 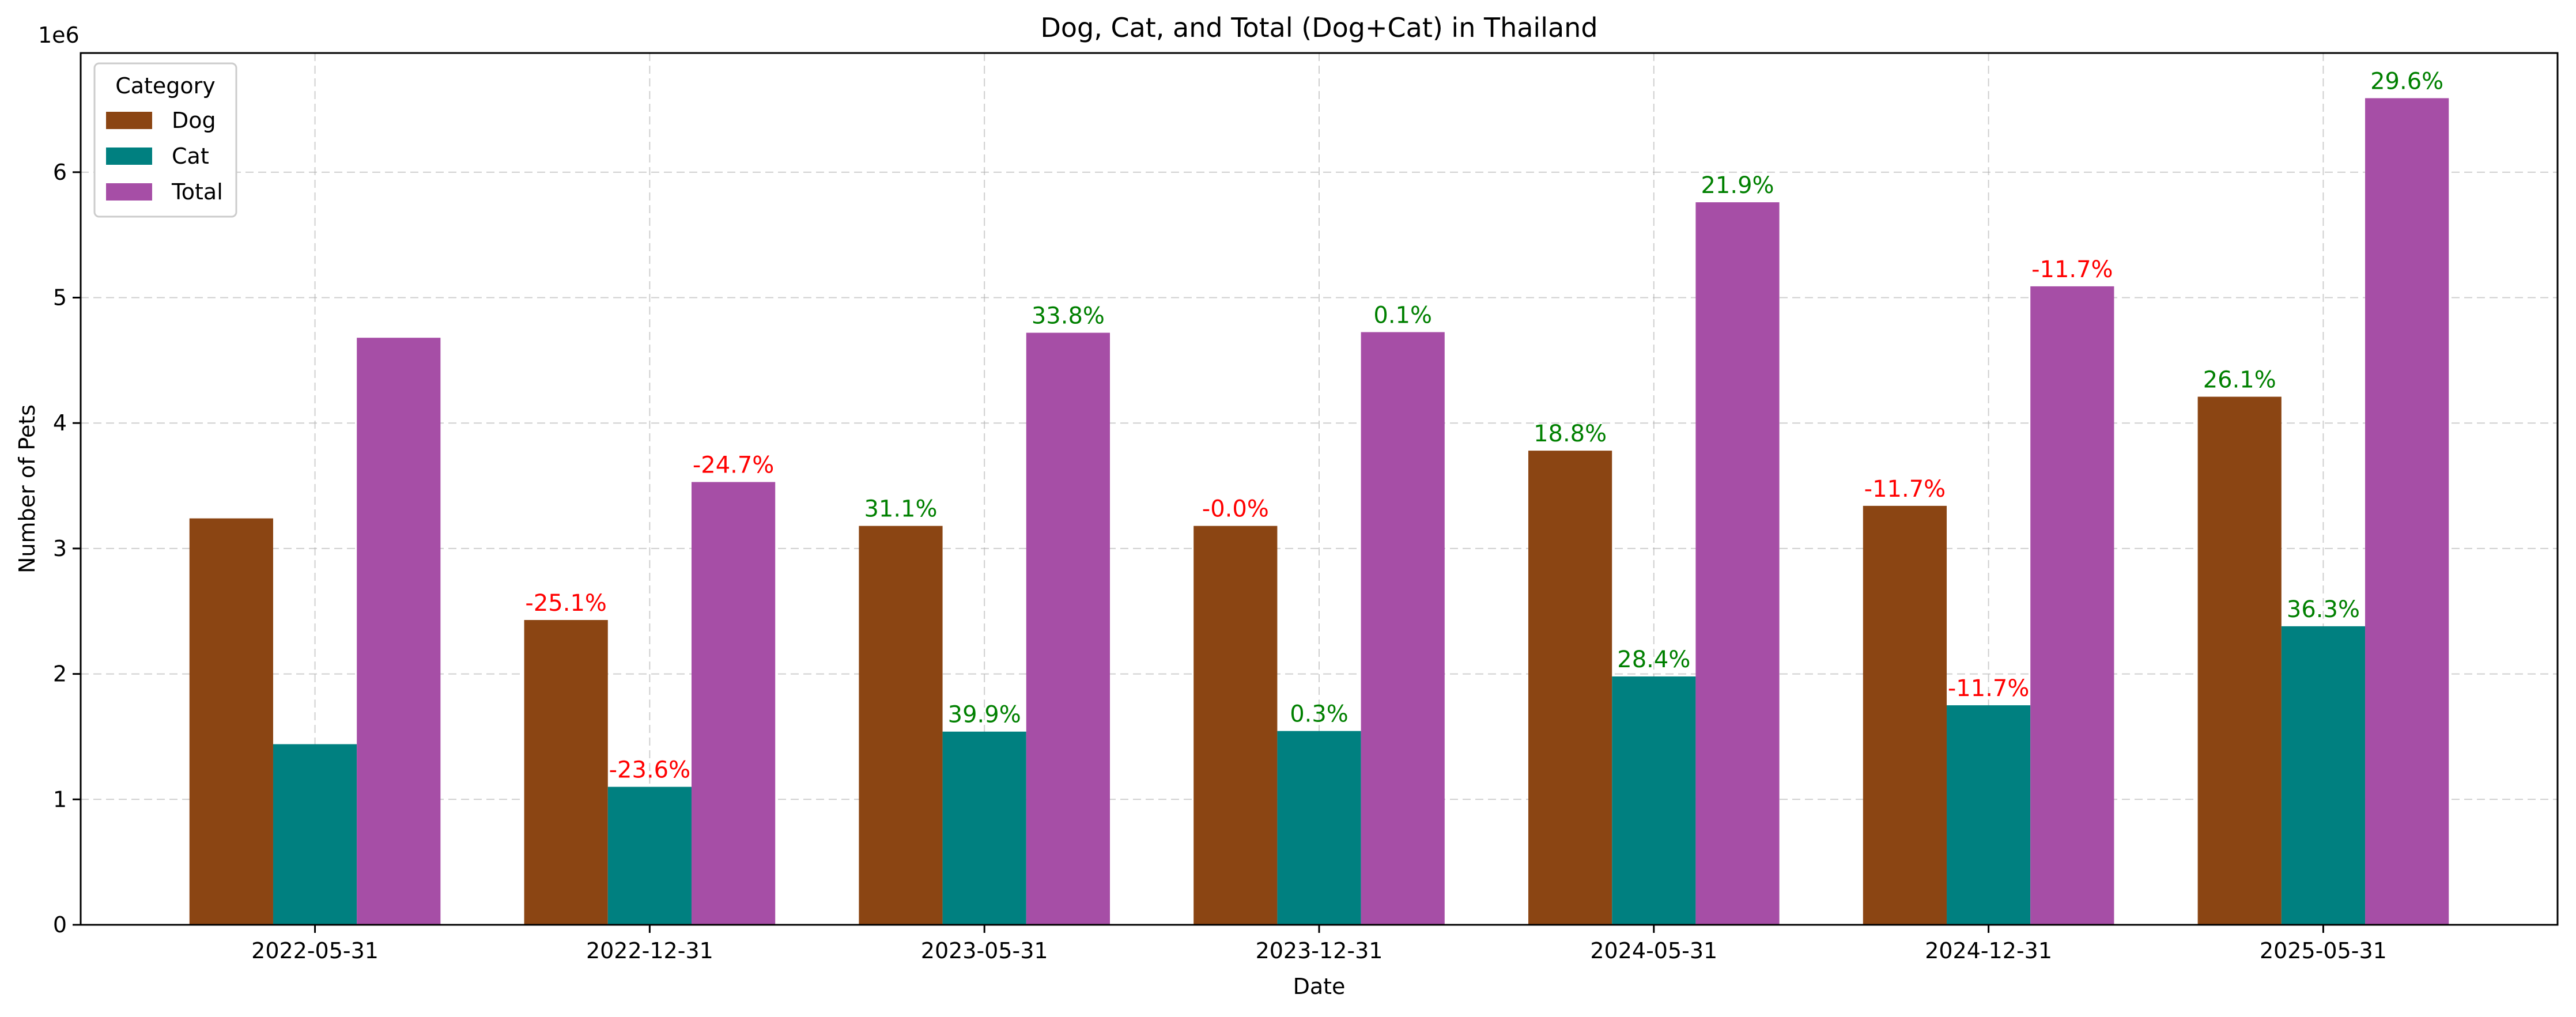 I want to click on x-tick-label: 2023-12-31, so click(x=1319, y=950).